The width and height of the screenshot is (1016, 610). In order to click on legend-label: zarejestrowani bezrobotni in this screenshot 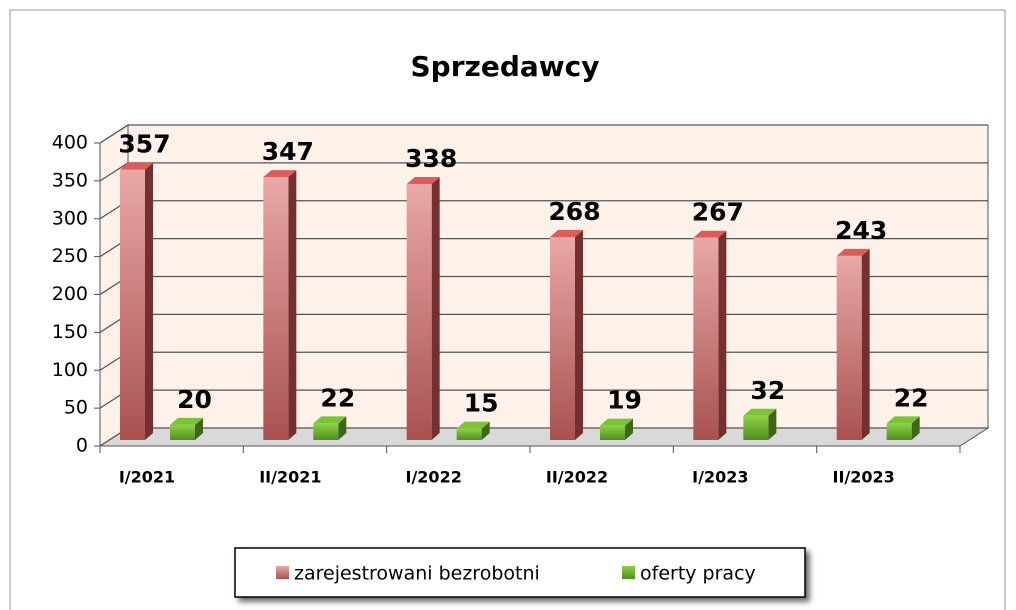, I will do `click(417, 574)`.